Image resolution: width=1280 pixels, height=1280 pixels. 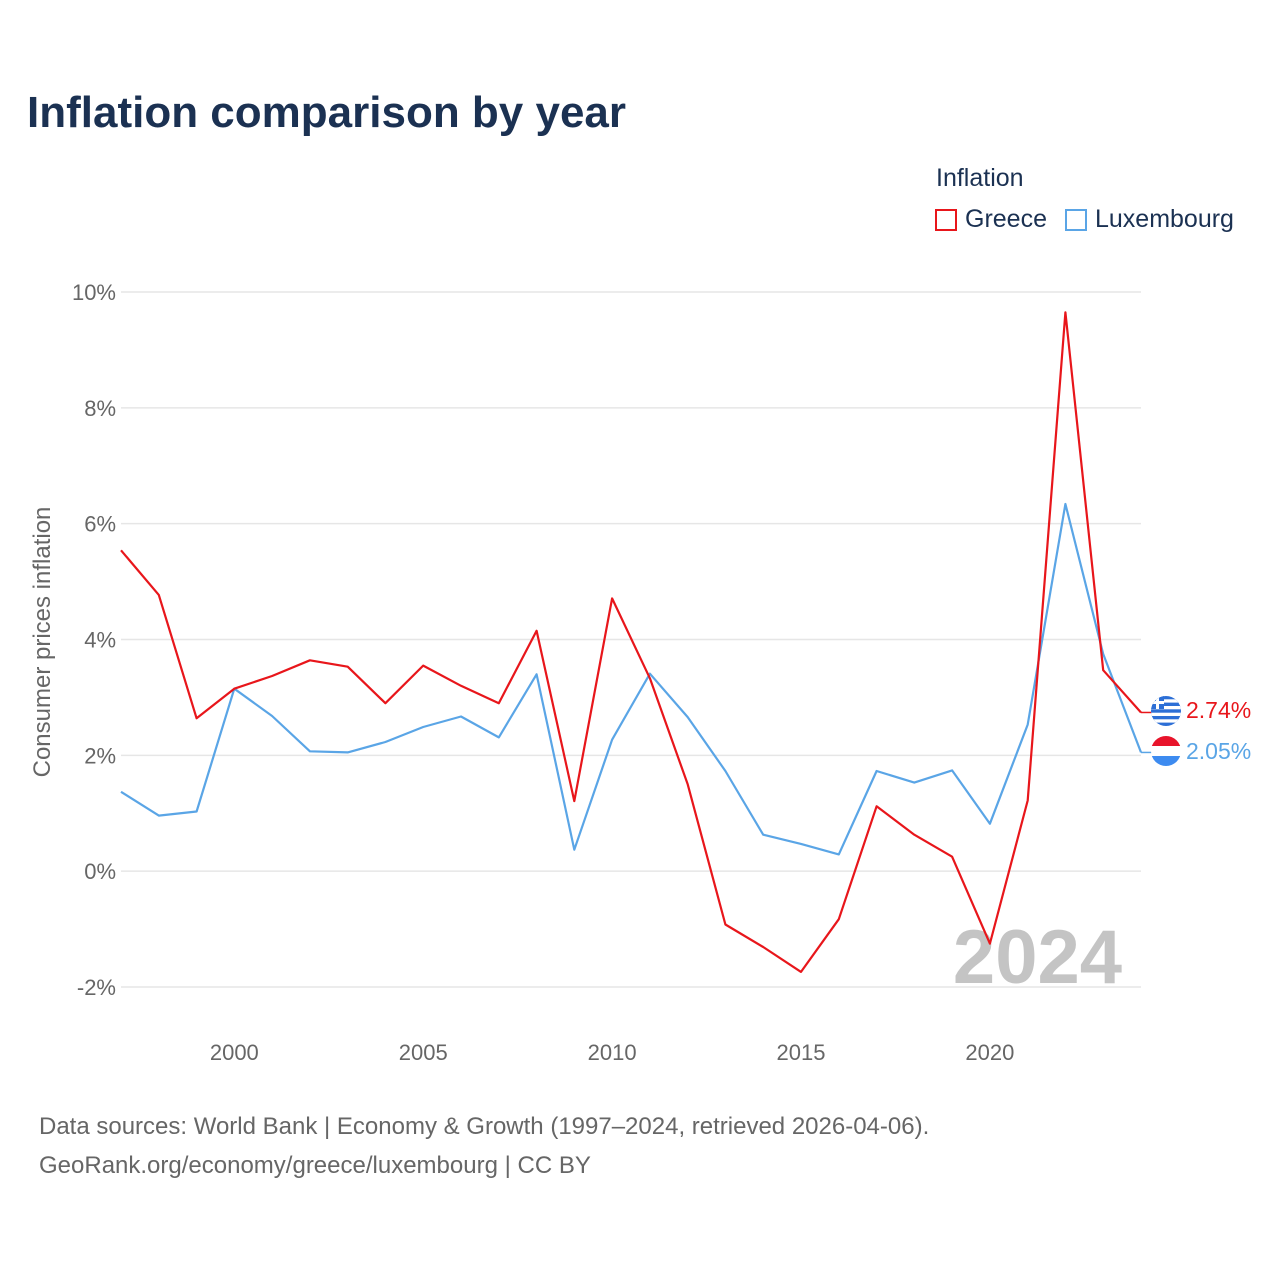 What do you see at coordinates (1006, 219) in the screenshot?
I see `legend-label-greece: Greece` at bounding box center [1006, 219].